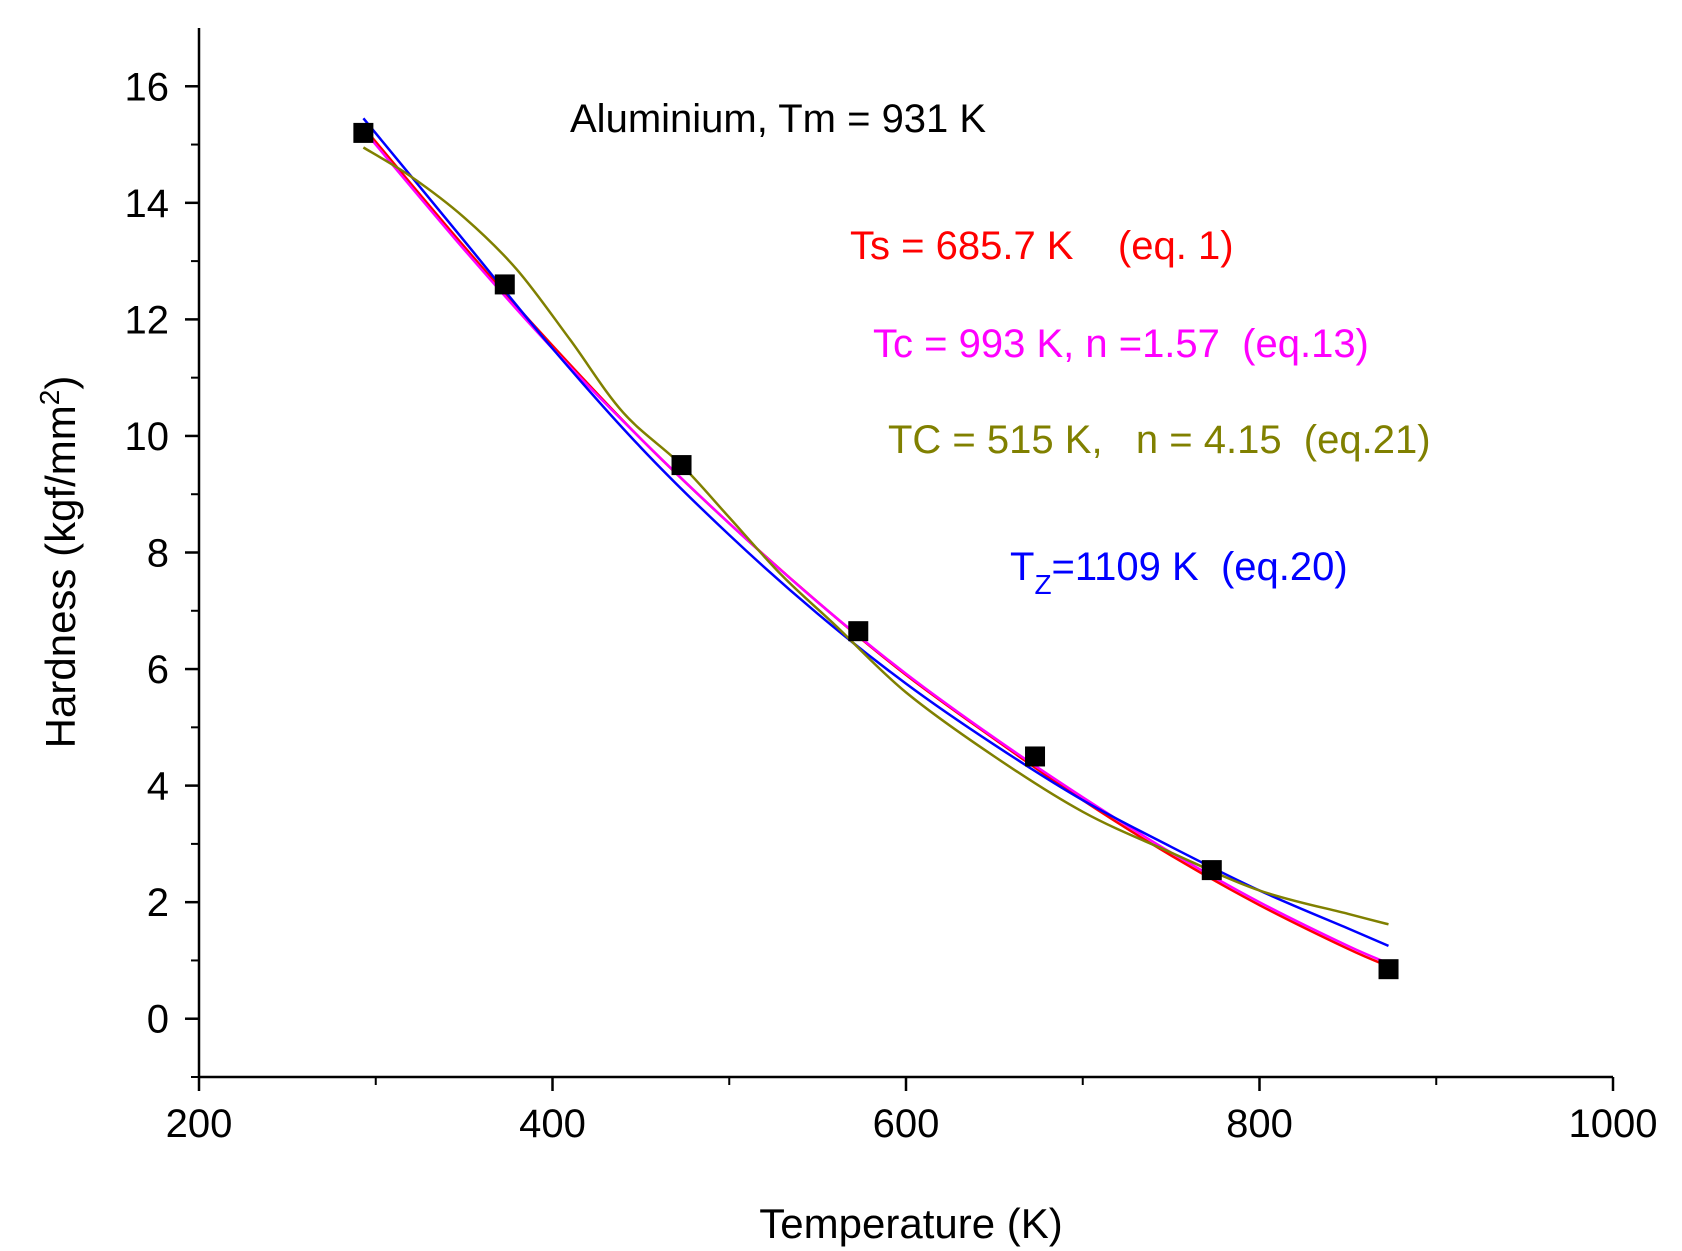  What do you see at coordinates (778, 119) in the screenshot?
I see `chart-title: Aluminium, Tm = 931 K` at bounding box center [778, 119].